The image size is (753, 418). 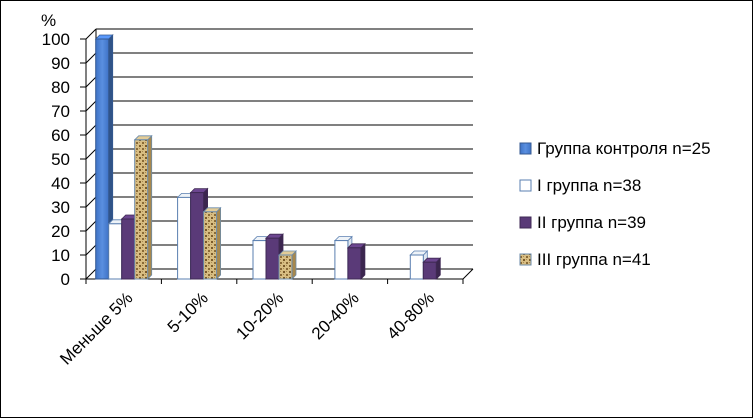 I want to click on legend-label: Группа контроля n=25, so click(x=624, y=148).